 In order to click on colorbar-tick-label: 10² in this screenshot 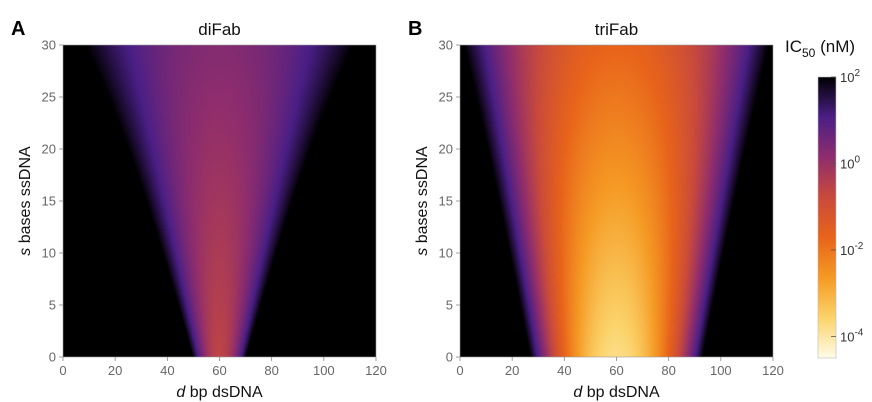, I will do `click(850, 76)`.